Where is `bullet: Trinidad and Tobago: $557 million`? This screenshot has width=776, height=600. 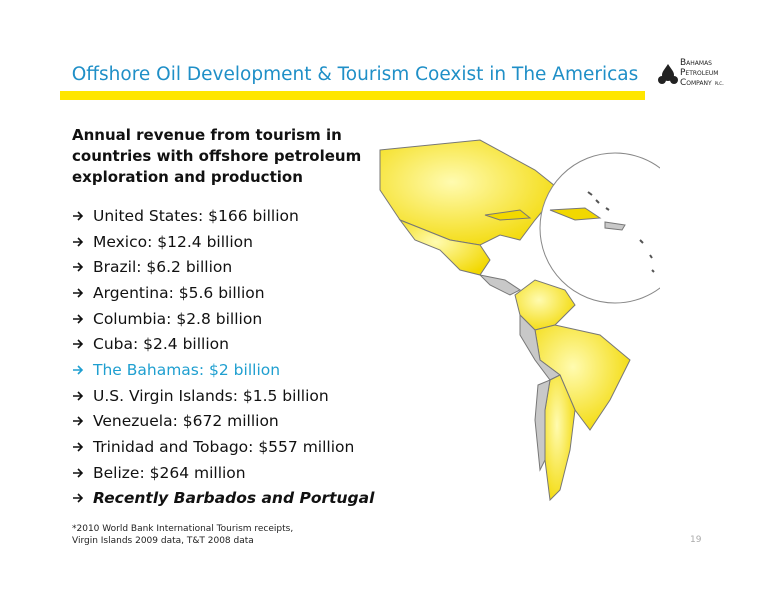 bullet: Trinidad and Tobago: $557 million is located at coordinates (223, 447).